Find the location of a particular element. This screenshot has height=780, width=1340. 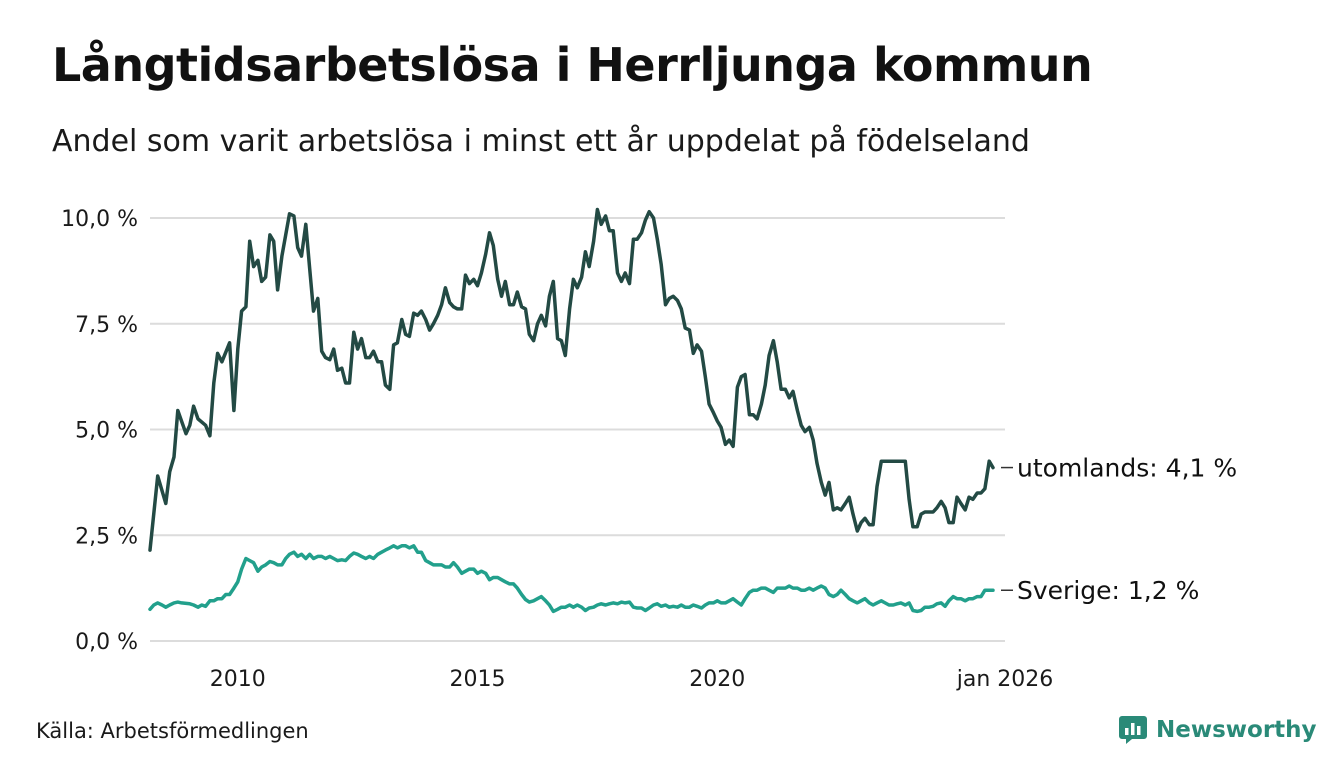

x-axis-ticks: 2010 2015 2020 jan 2026 is located at coordinates (632, 679).